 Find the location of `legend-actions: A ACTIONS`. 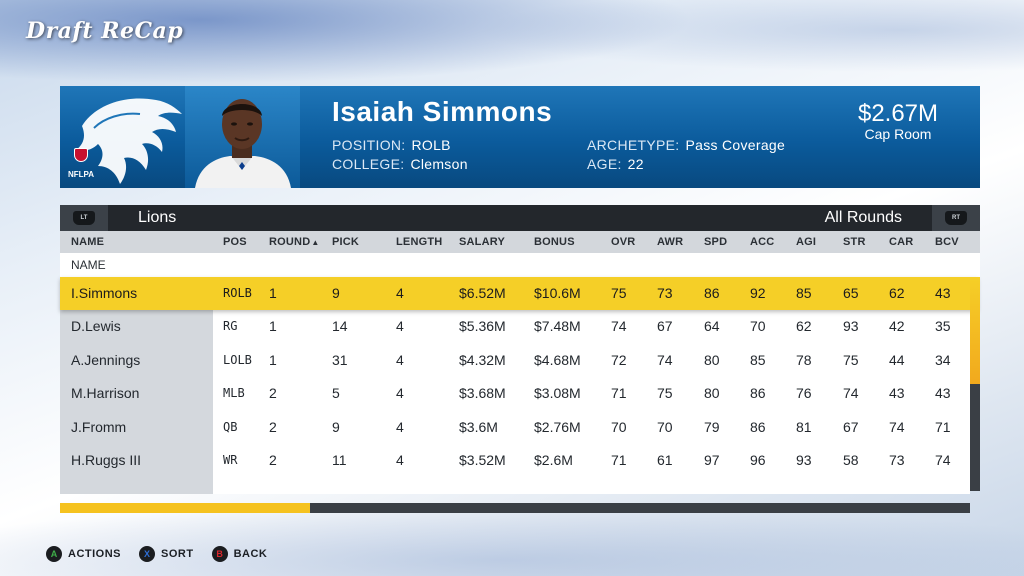

legend-actions: A ACTIONS is located at coordinates (83, 554).